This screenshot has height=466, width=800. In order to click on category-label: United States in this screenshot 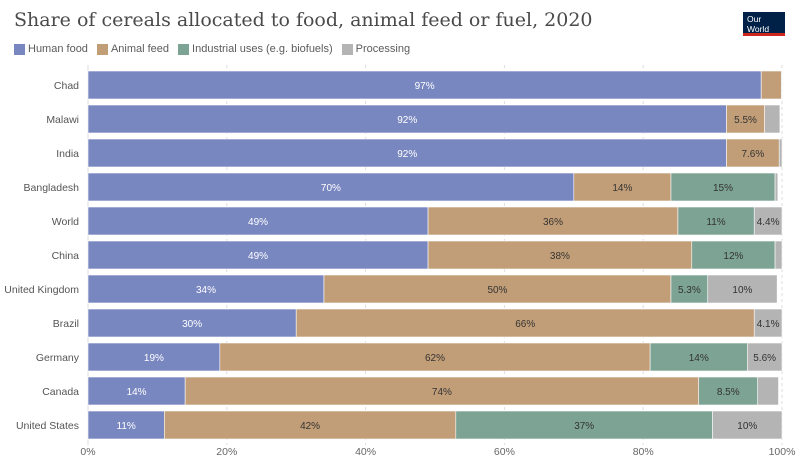, I will do `click(47, 426)`.